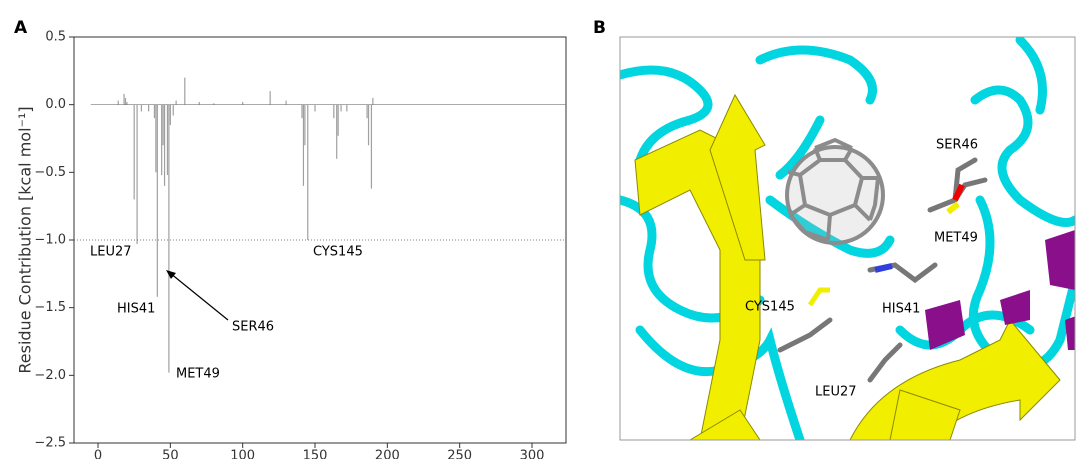 The height and width of the screenshot is (463, 1079). I want to click on annotation: MET49, so click(198, 374).